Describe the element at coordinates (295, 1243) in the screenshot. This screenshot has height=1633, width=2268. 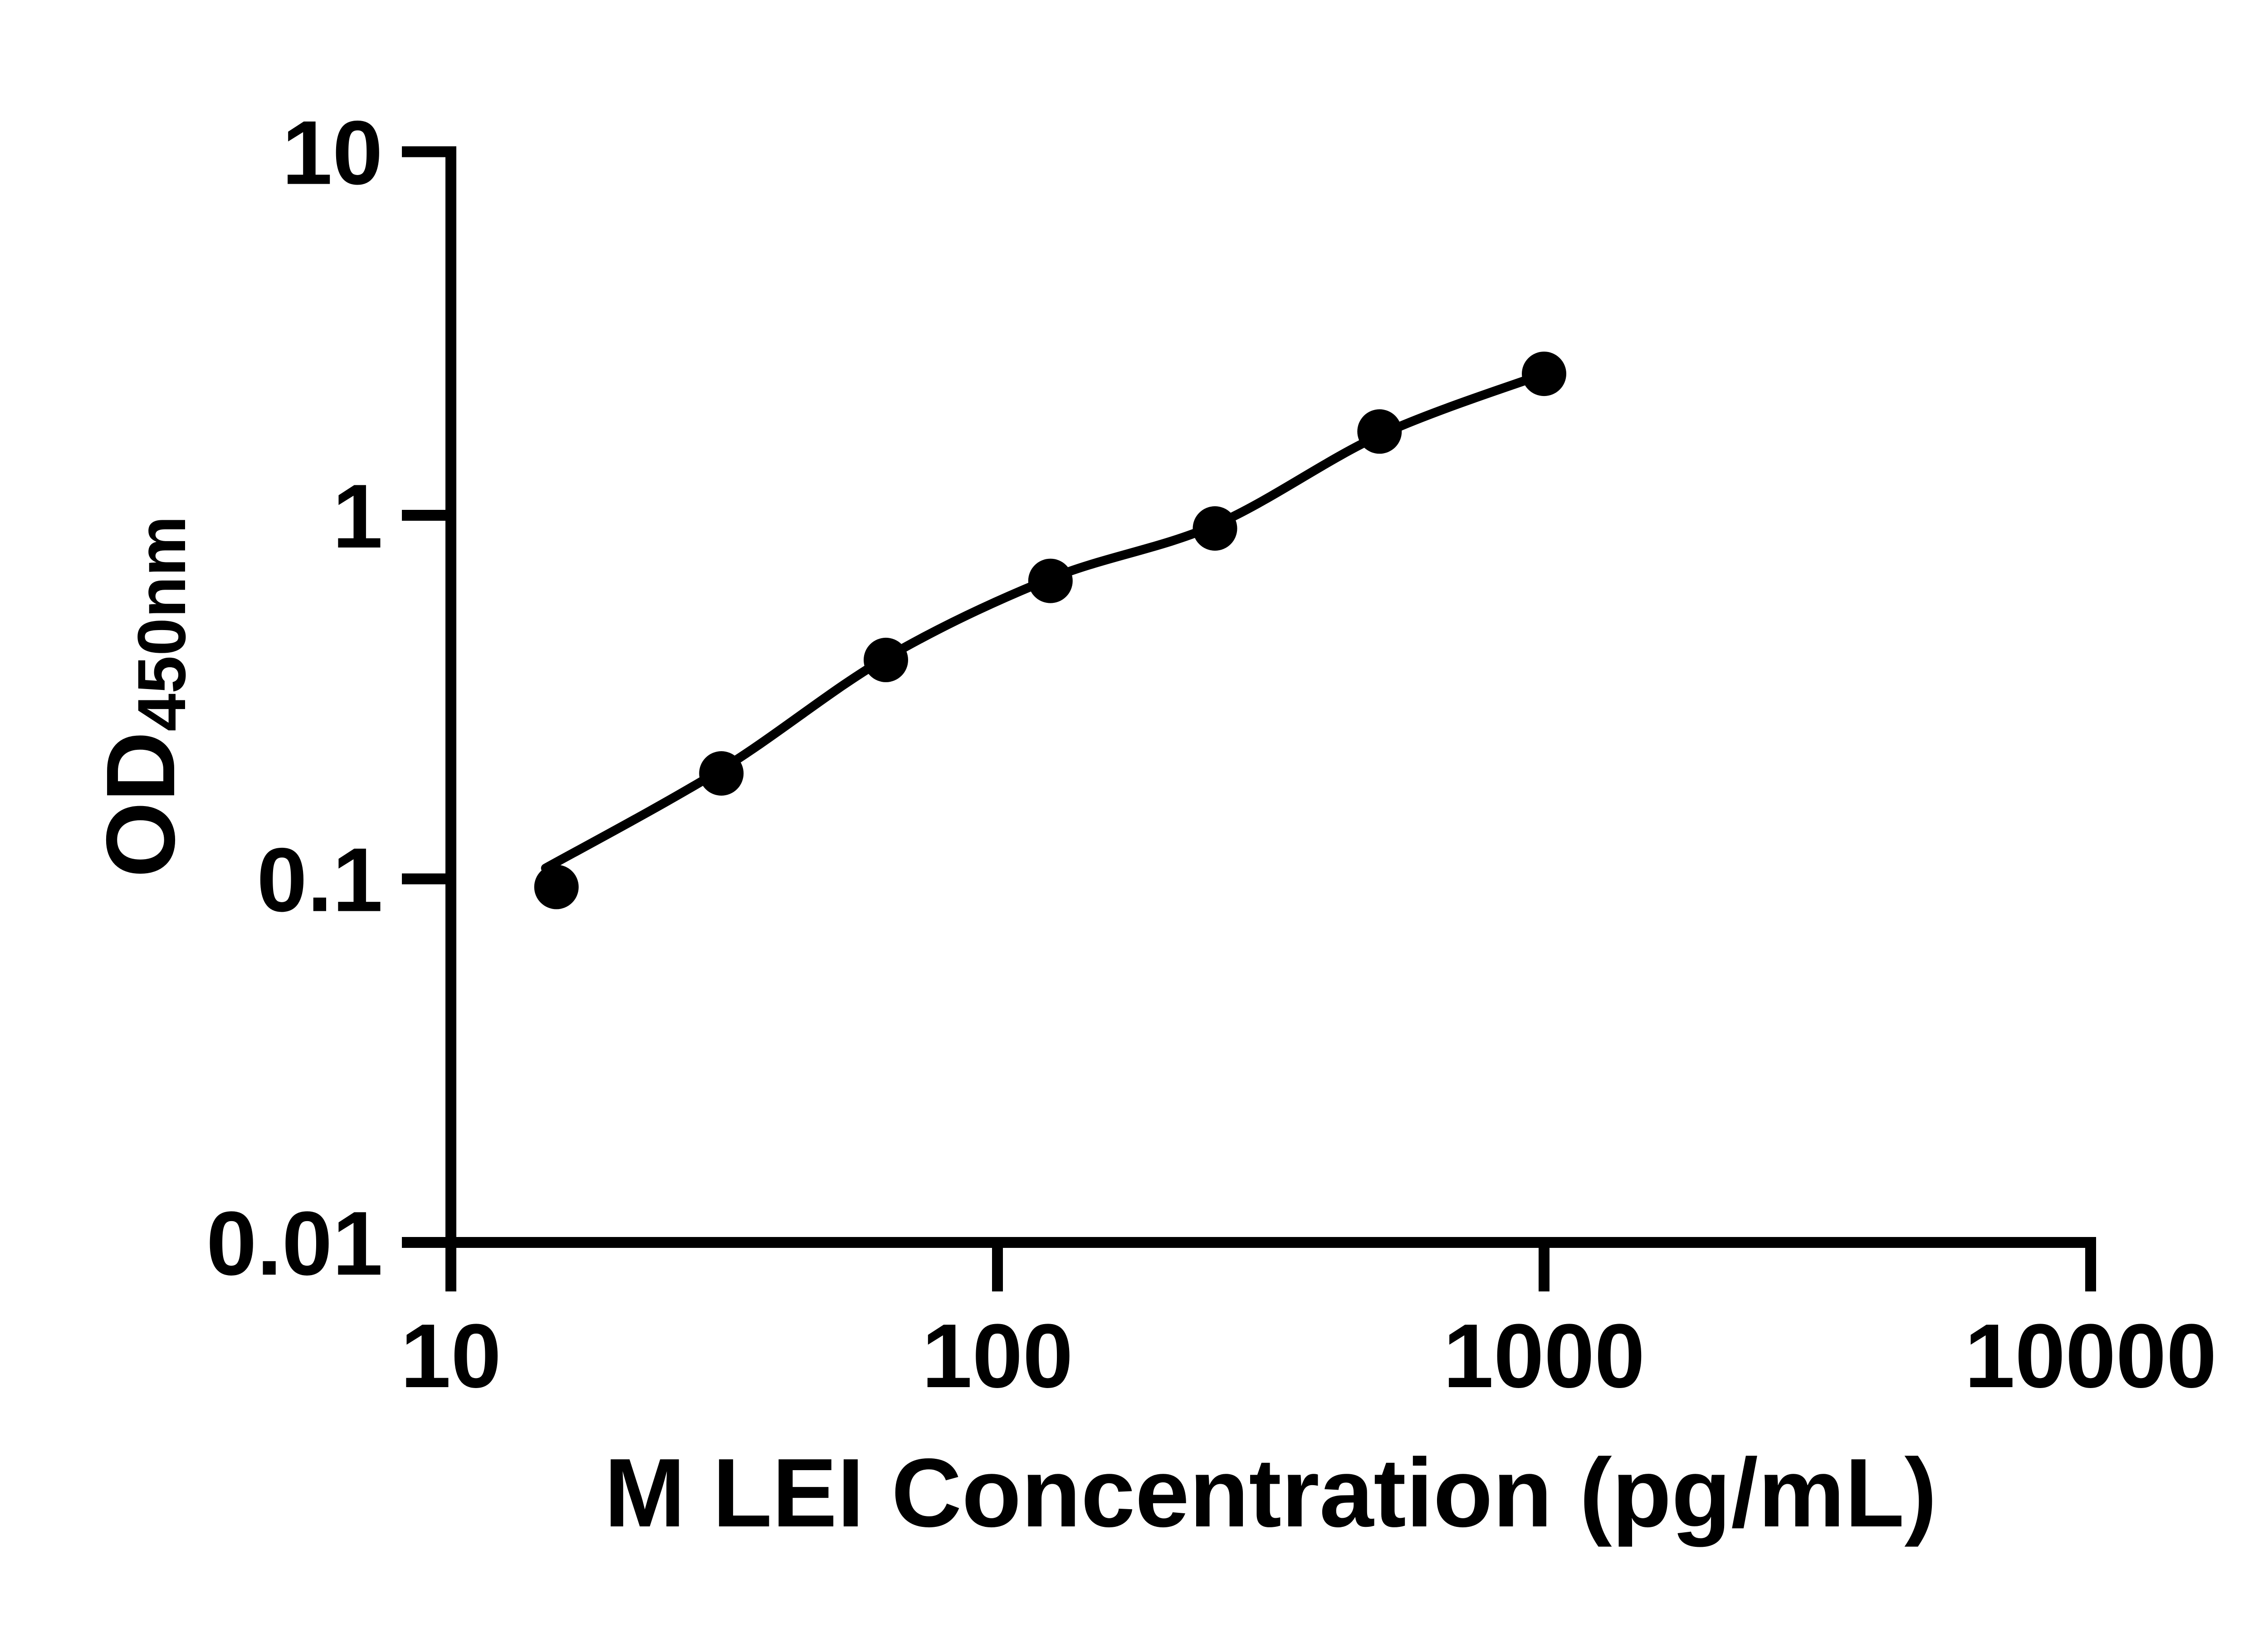
I see `y-tick-label: 0.01` at that location.